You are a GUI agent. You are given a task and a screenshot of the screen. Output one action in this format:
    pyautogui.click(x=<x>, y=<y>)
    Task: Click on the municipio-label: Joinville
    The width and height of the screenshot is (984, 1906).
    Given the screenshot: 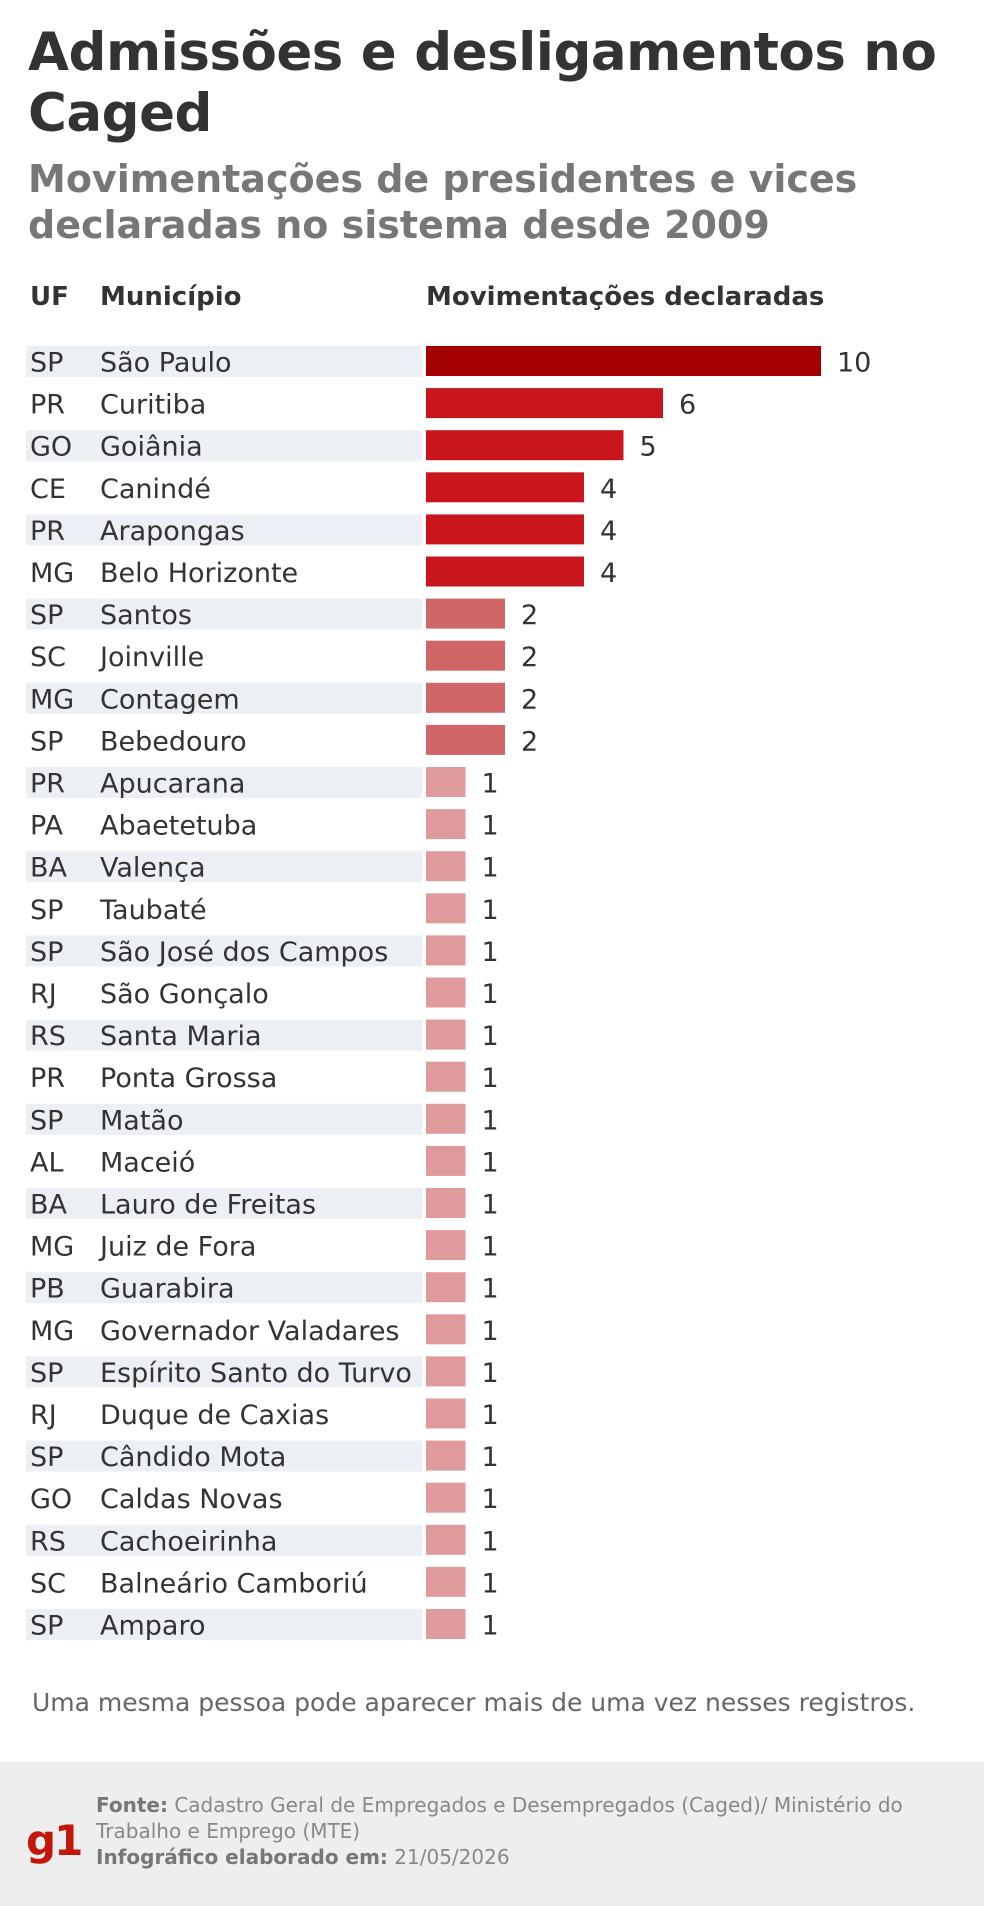 What is the action you would take?
    pyautogui.click(x=151, y=657)
    